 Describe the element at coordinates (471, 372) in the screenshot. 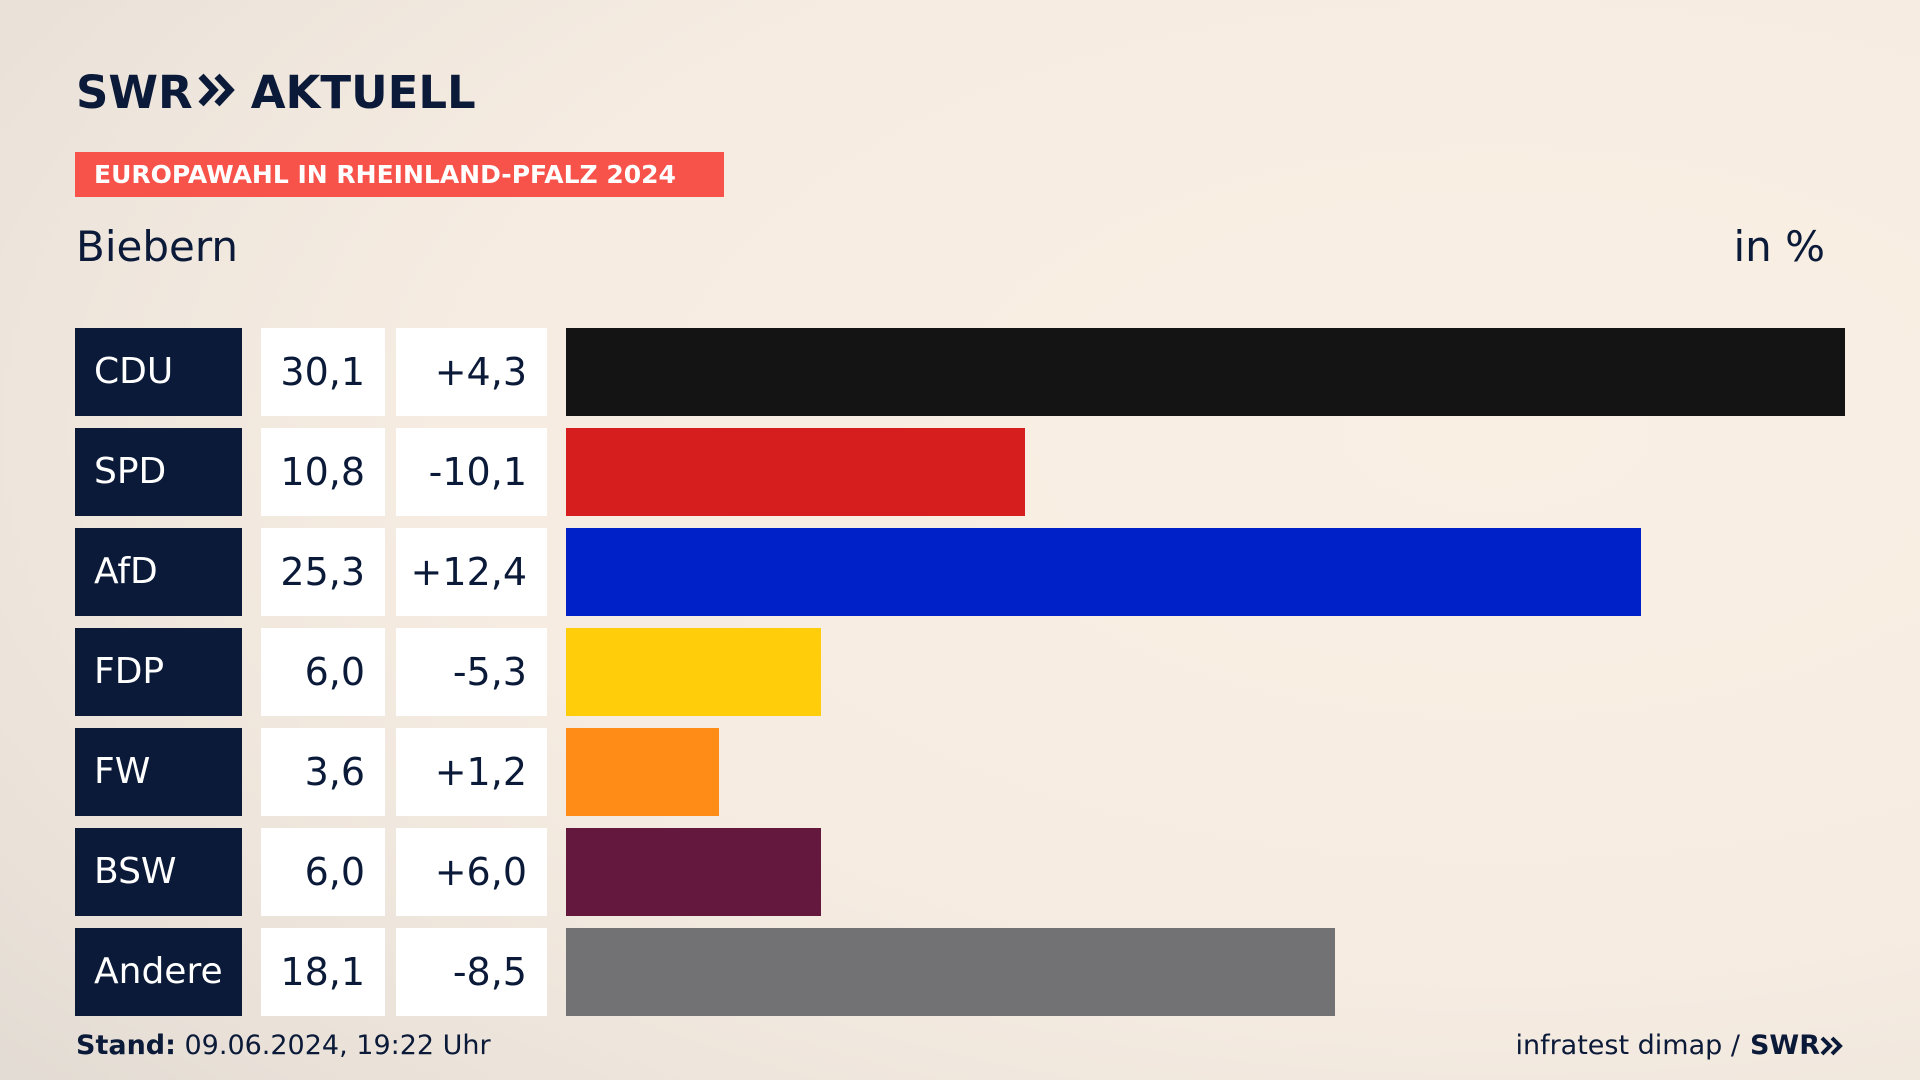

I see `change-label: +4,3` at that location.